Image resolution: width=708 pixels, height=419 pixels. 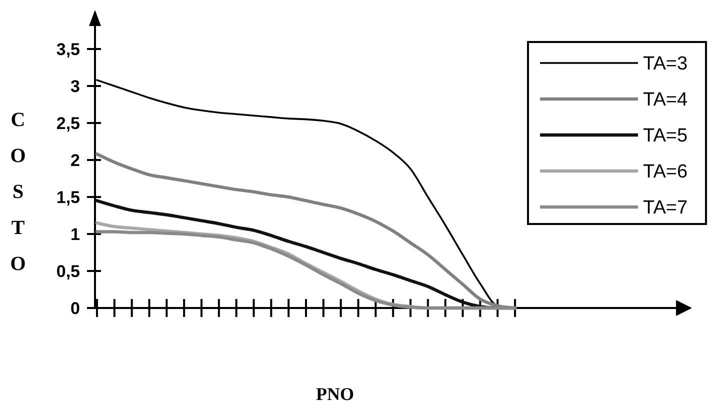 What do you see at coordinates (68, 123) in the screenshot?
I see `y-tick-label: 2,5` at bounding box center [68, 123].